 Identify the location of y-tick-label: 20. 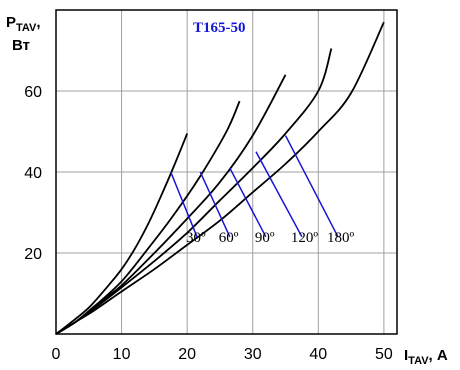
(33, 254).